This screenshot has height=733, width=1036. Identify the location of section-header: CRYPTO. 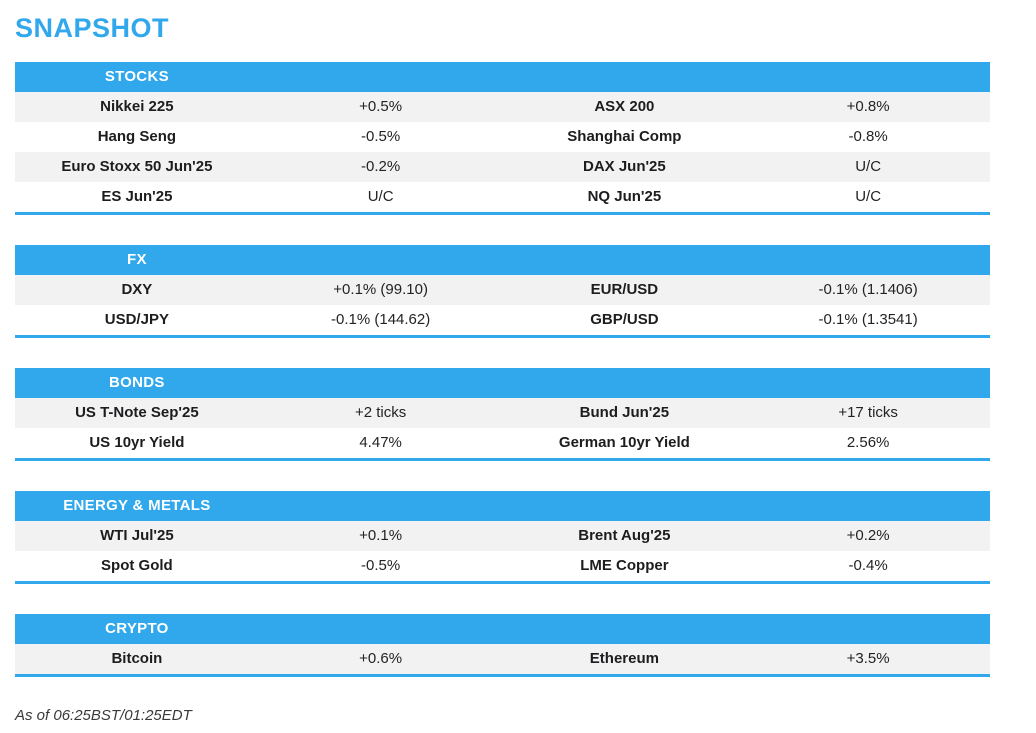
(502, 628).